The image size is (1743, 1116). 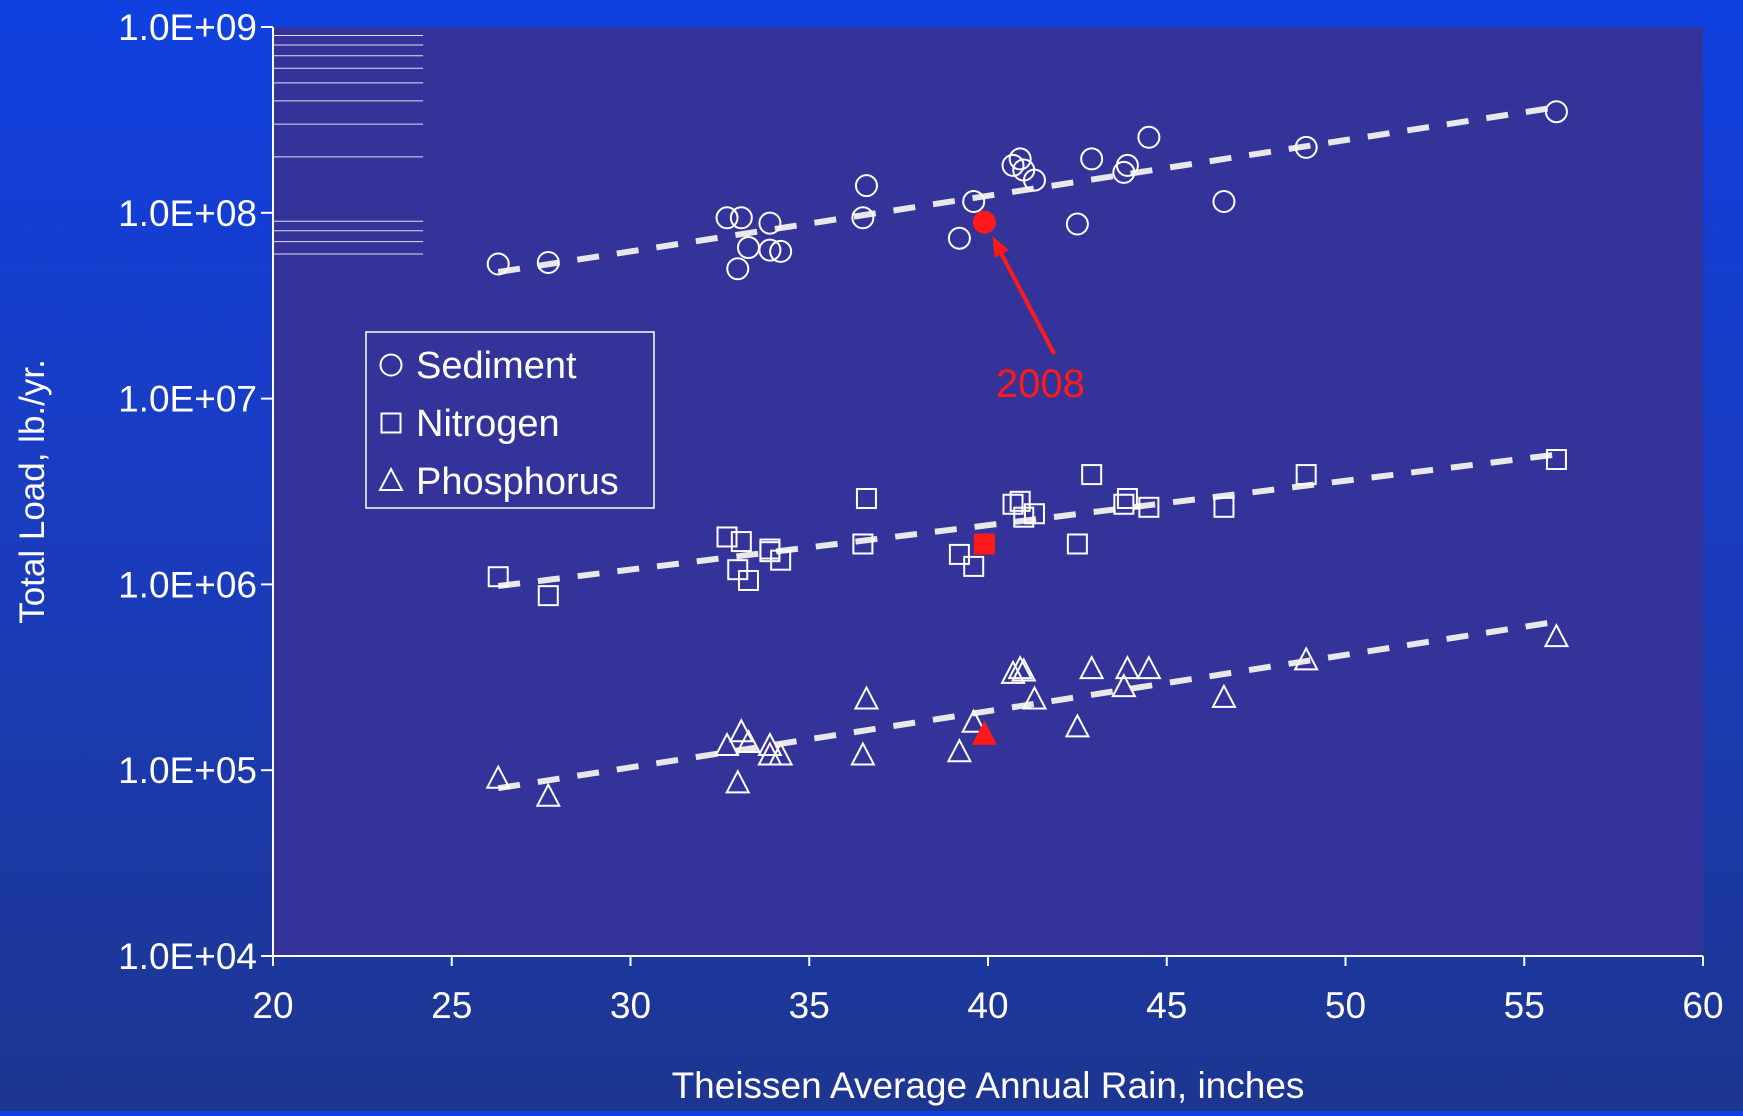 What do you see at coordinates (1702, 1005) in the screenshot?
I see `x-tick-label: 60` at bounding box center [1702, 1005].